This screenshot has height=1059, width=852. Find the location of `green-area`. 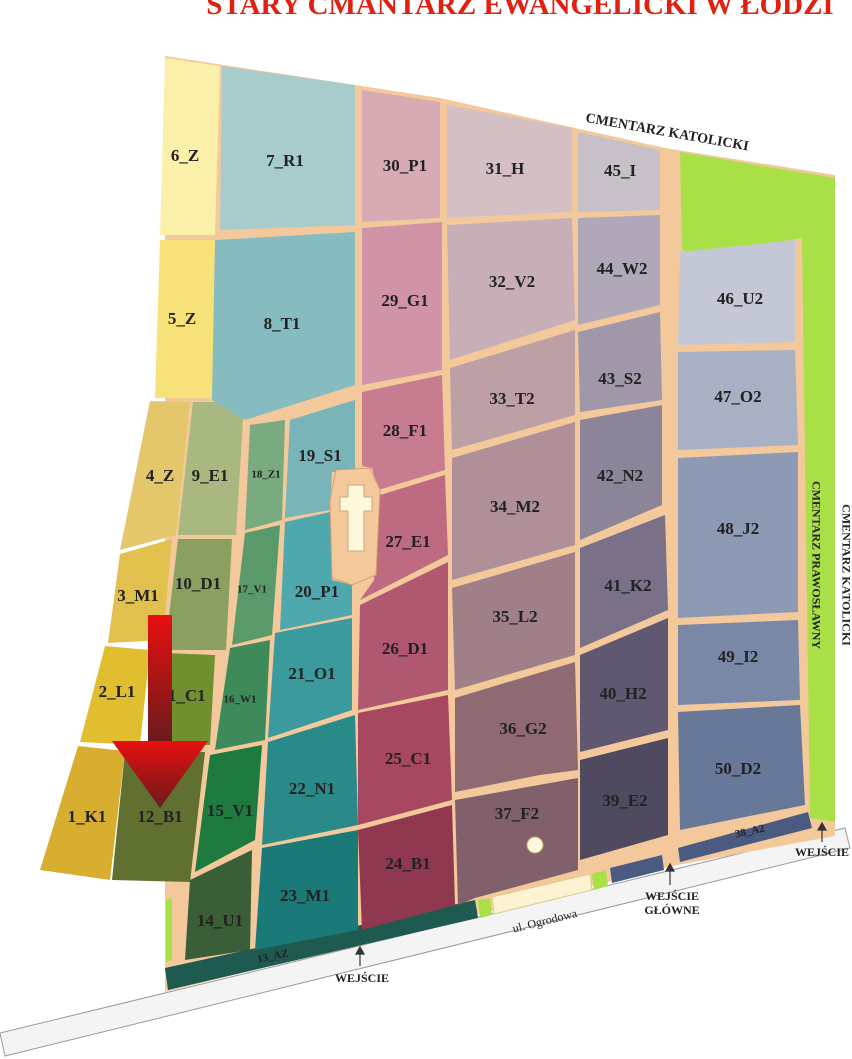

green-area is located at coordinates (757, 487).